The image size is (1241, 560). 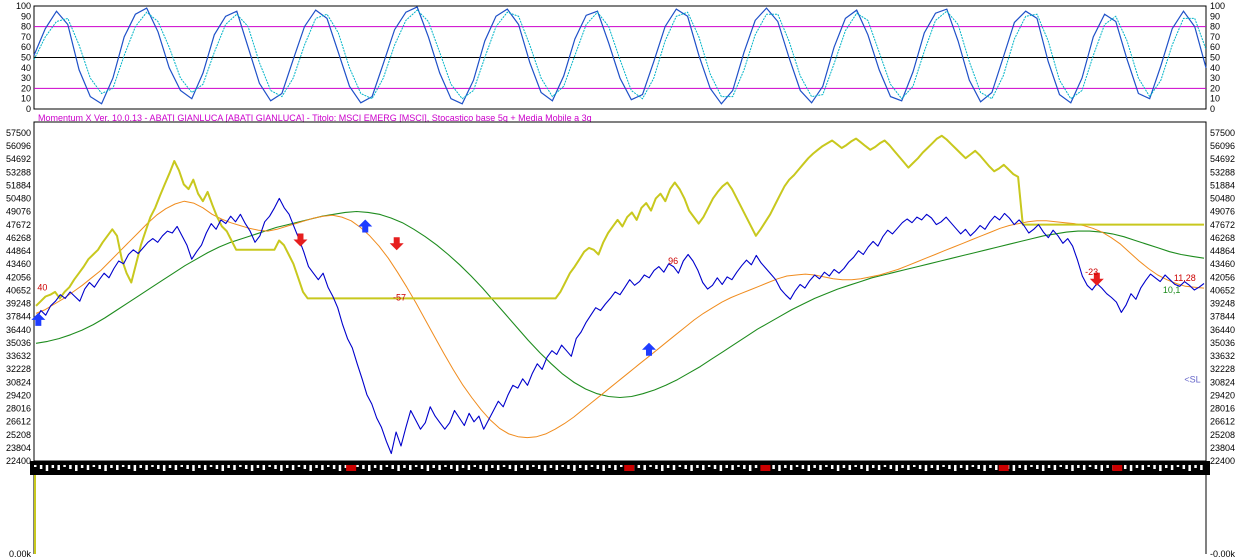 I want to click on price-tick-left: 57500, so click(x=18, y=133).